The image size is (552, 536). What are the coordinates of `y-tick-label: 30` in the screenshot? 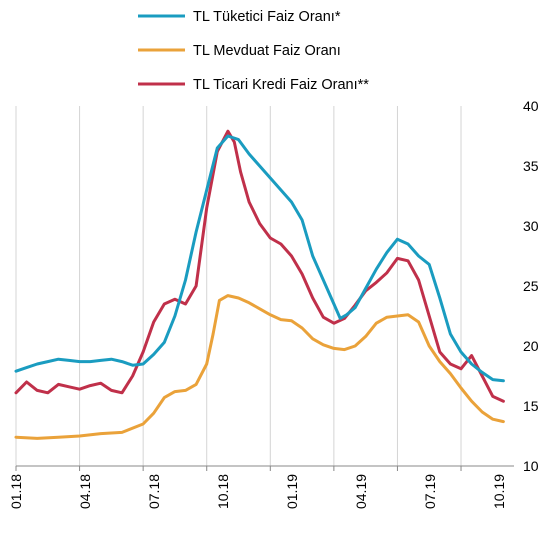 It's located at (531, 226).